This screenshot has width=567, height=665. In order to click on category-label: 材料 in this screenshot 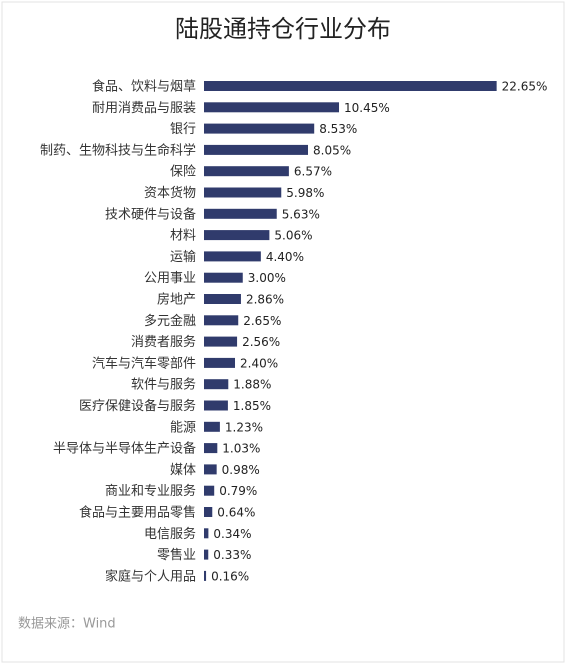, I will do `click(183, 236)`.